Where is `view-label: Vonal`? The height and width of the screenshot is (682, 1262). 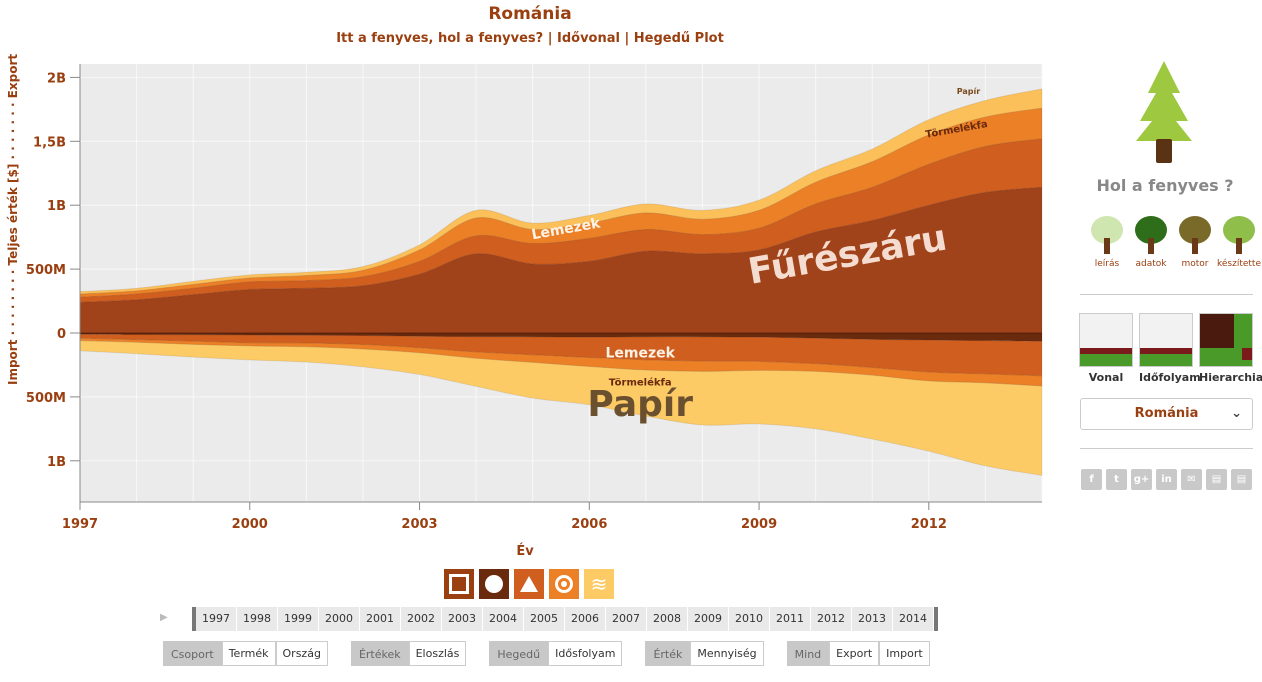 view-label: Vonal is located at coordinates (1106, 377).